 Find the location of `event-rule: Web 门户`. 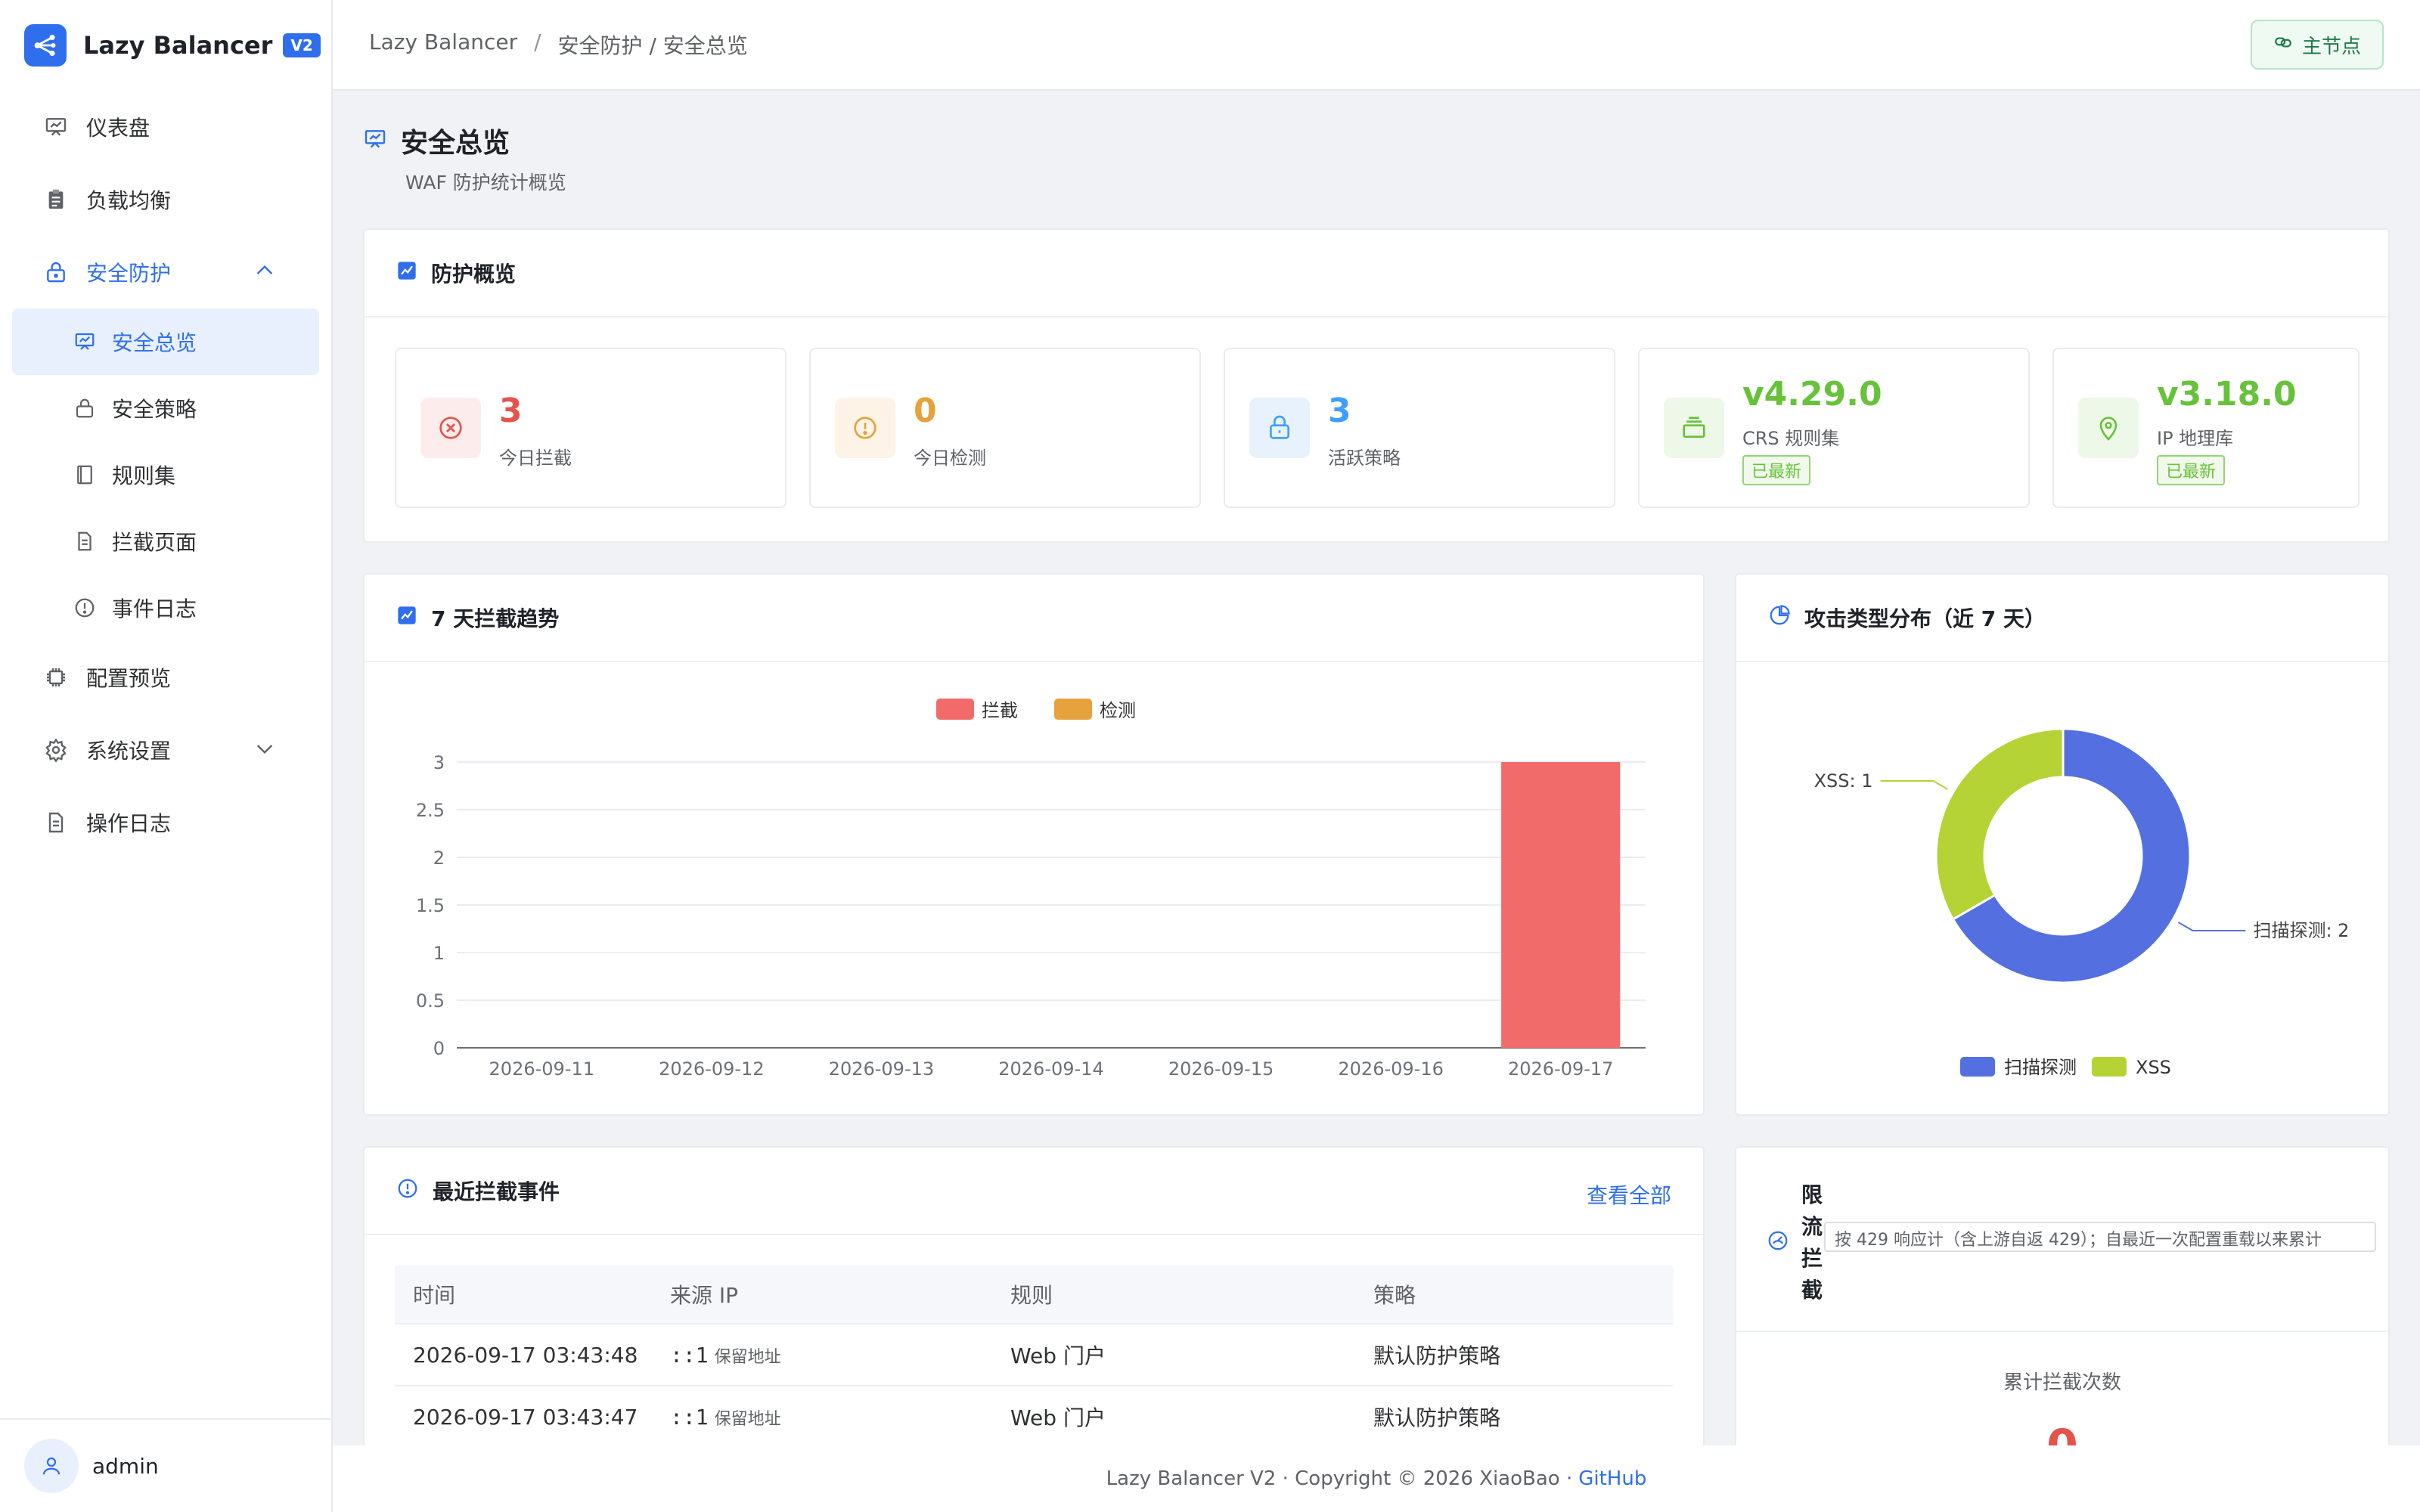

event-rule: Web 门户 is located at coordinates (1058, 1417).